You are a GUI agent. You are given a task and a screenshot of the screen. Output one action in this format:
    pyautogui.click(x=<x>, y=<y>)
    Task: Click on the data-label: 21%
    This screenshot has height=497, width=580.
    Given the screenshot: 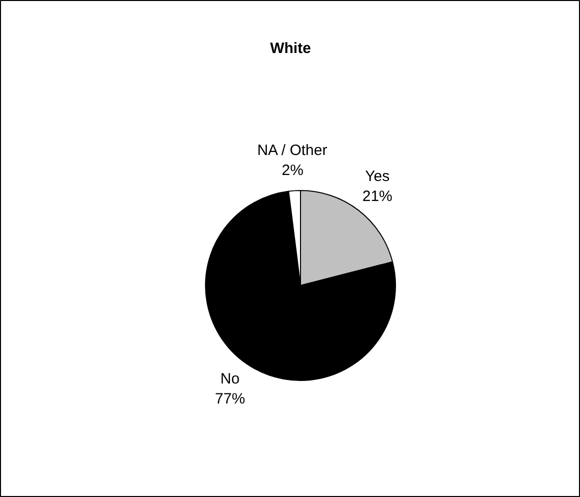 What is the action you would take?
    pyautogui.click(x=377, y=196)
    